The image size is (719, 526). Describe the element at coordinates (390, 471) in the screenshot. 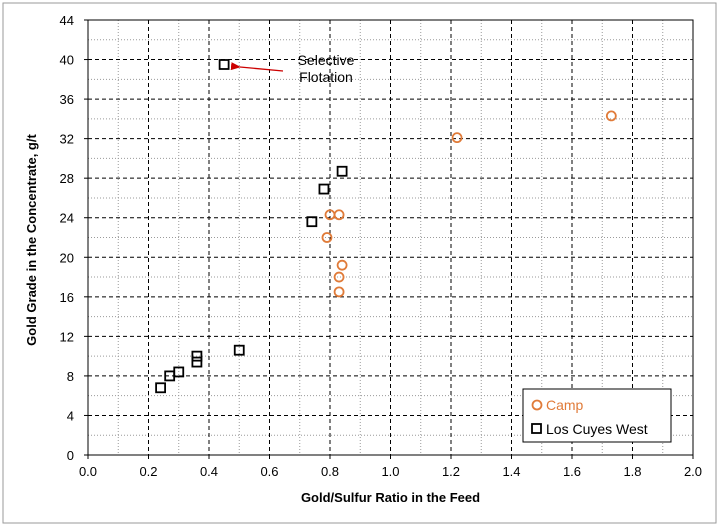

I see `x-tick-label-5: 1.0` at that location.